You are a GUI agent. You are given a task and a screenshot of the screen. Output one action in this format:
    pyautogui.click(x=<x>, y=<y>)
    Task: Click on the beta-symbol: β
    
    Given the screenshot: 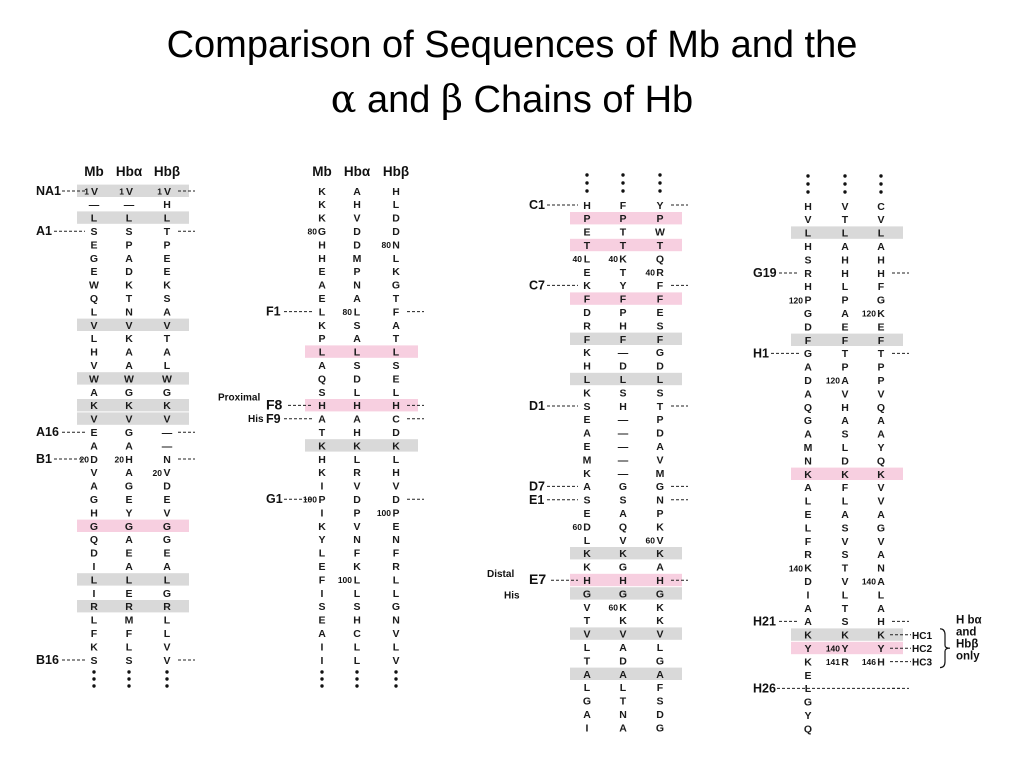 What is the action you would take?
    pyautogui.click(x=452, y=99)
    